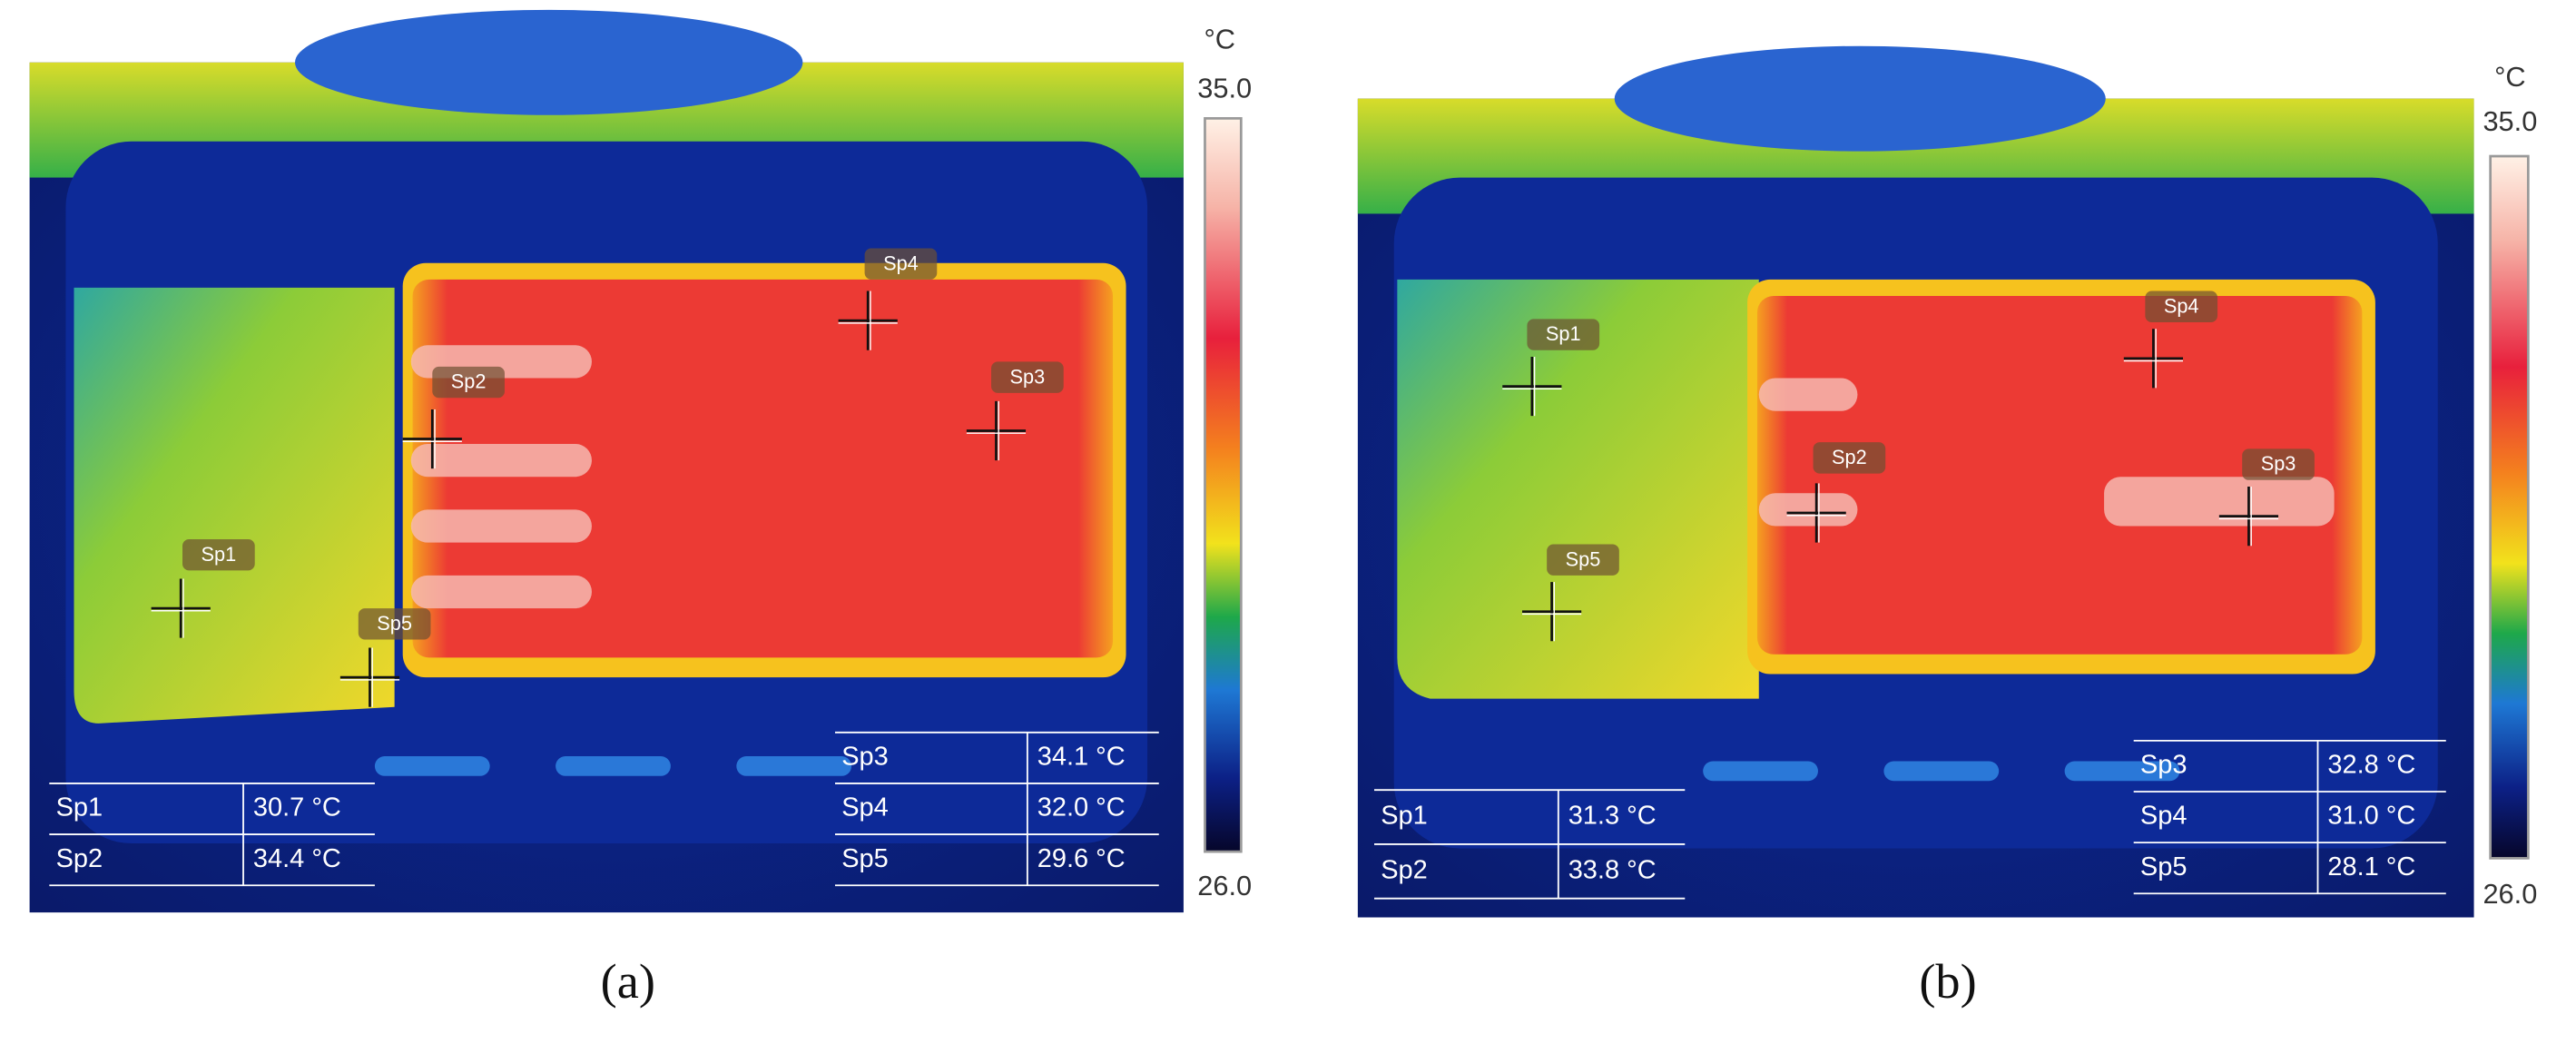 The height and width of the screenshot is (1044, 2576). What do you see at coordinates (1947, 981) in the screenshot?
I see `panel-caption: (b)` at bounding box center [1947, 981].